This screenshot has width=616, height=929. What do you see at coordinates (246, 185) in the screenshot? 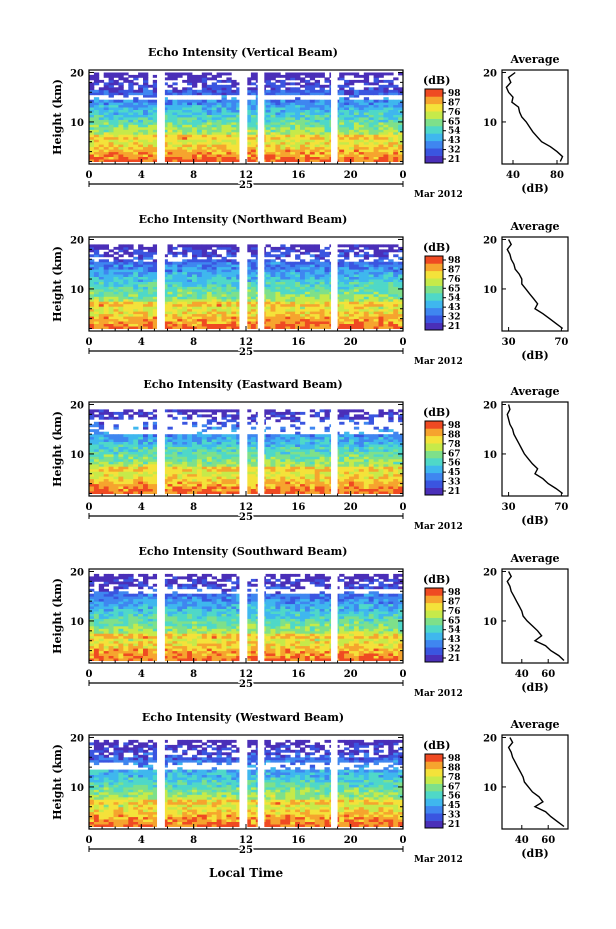
I see `day-label: 25` at bounding box center [246, 185].